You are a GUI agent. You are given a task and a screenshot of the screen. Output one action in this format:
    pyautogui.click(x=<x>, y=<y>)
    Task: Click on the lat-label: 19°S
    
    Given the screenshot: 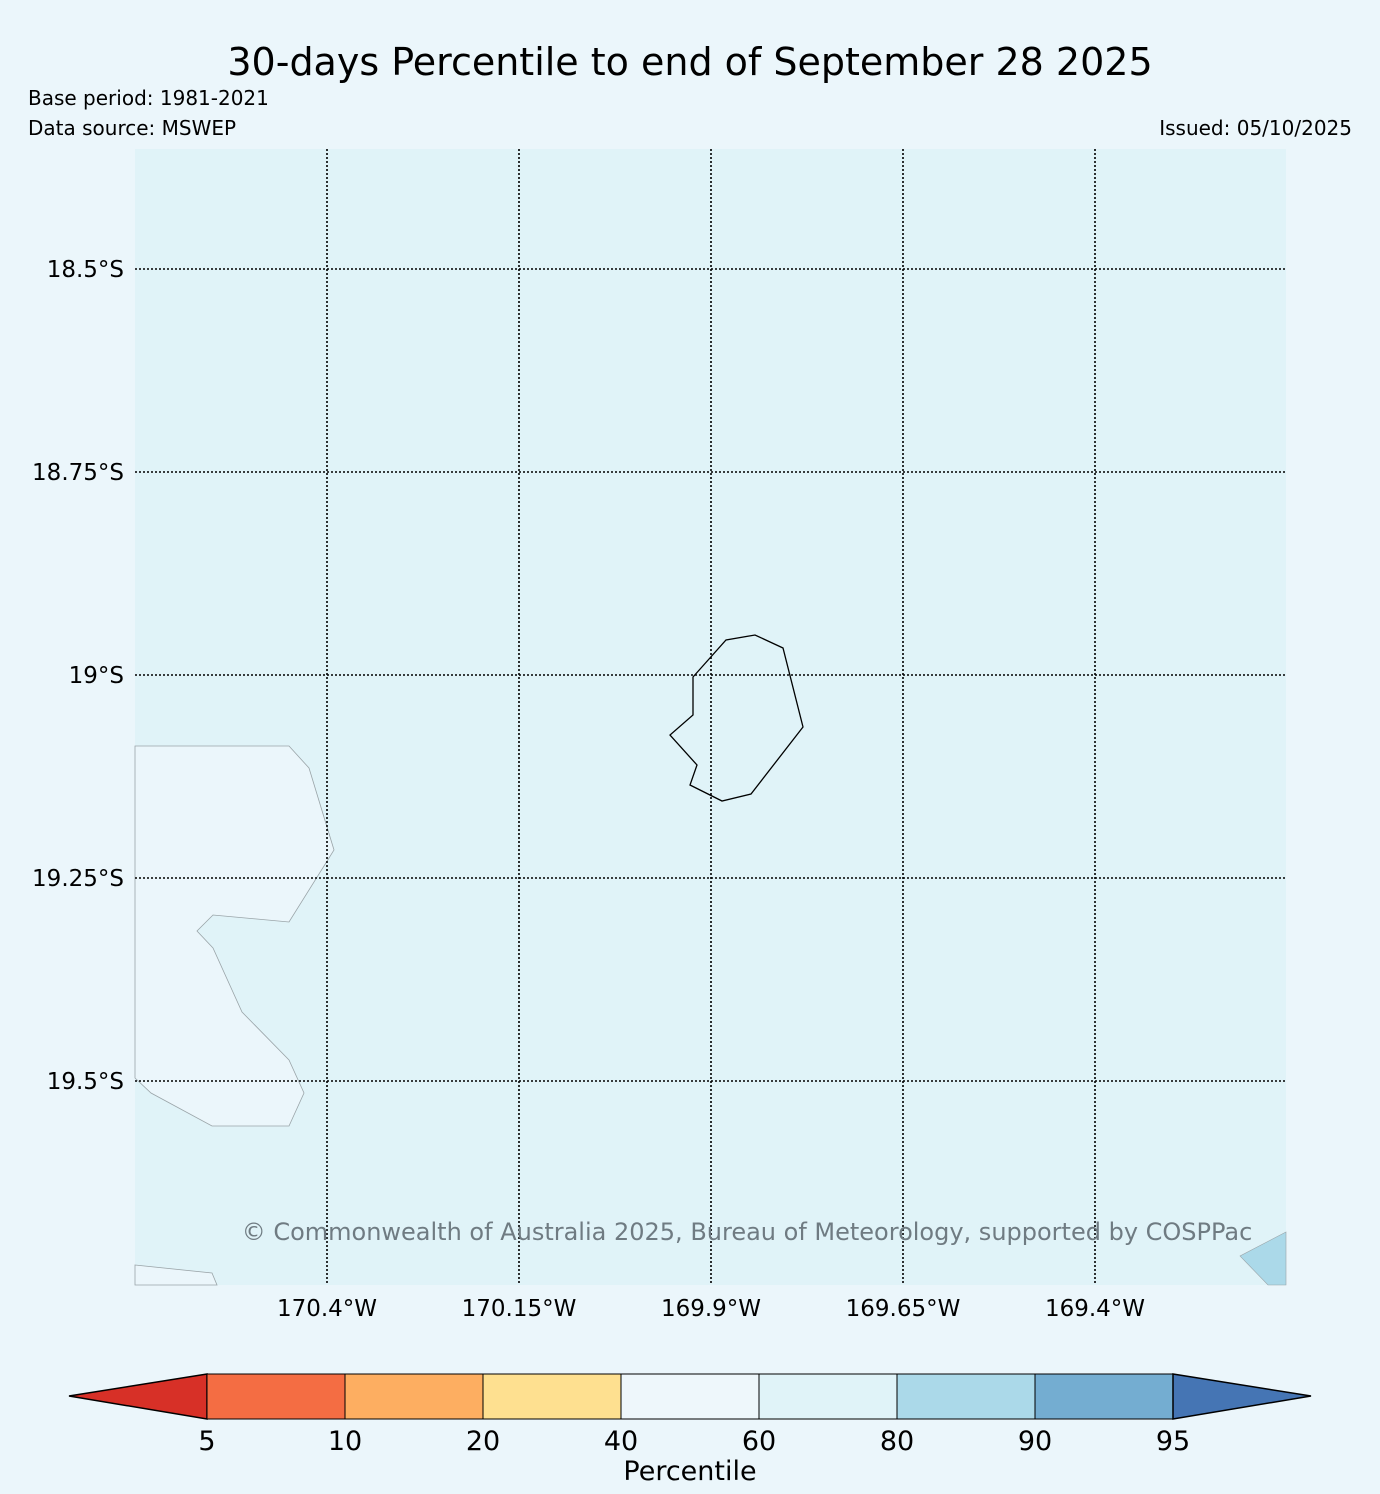 What is the action you would take?
    pyautogui.click(x=96, y=676)
    